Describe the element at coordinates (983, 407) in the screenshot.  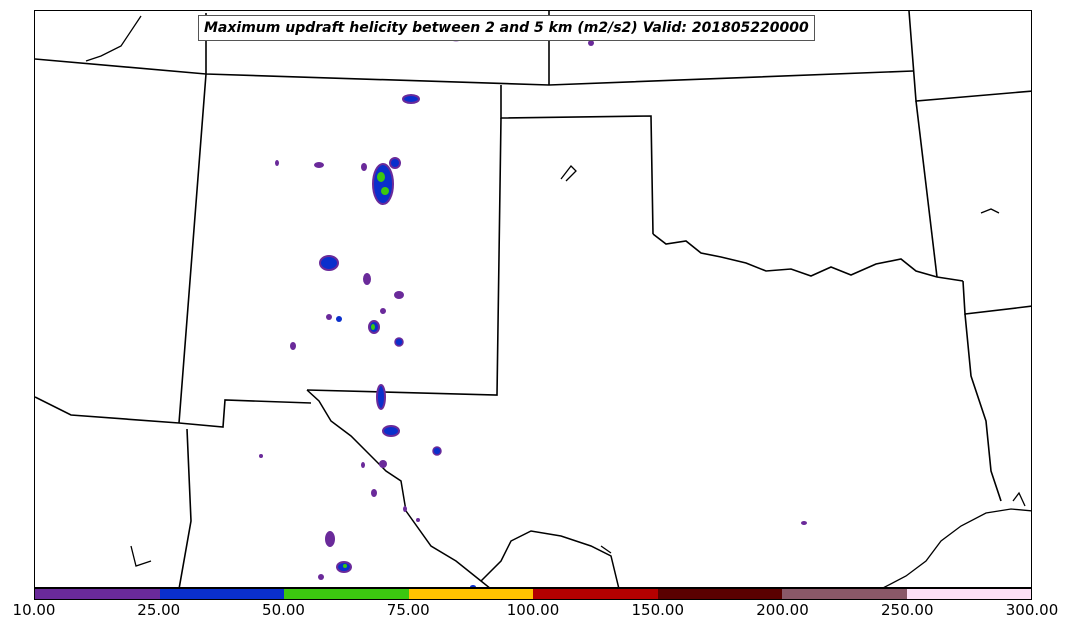
I see `border-tx-la` at that location.